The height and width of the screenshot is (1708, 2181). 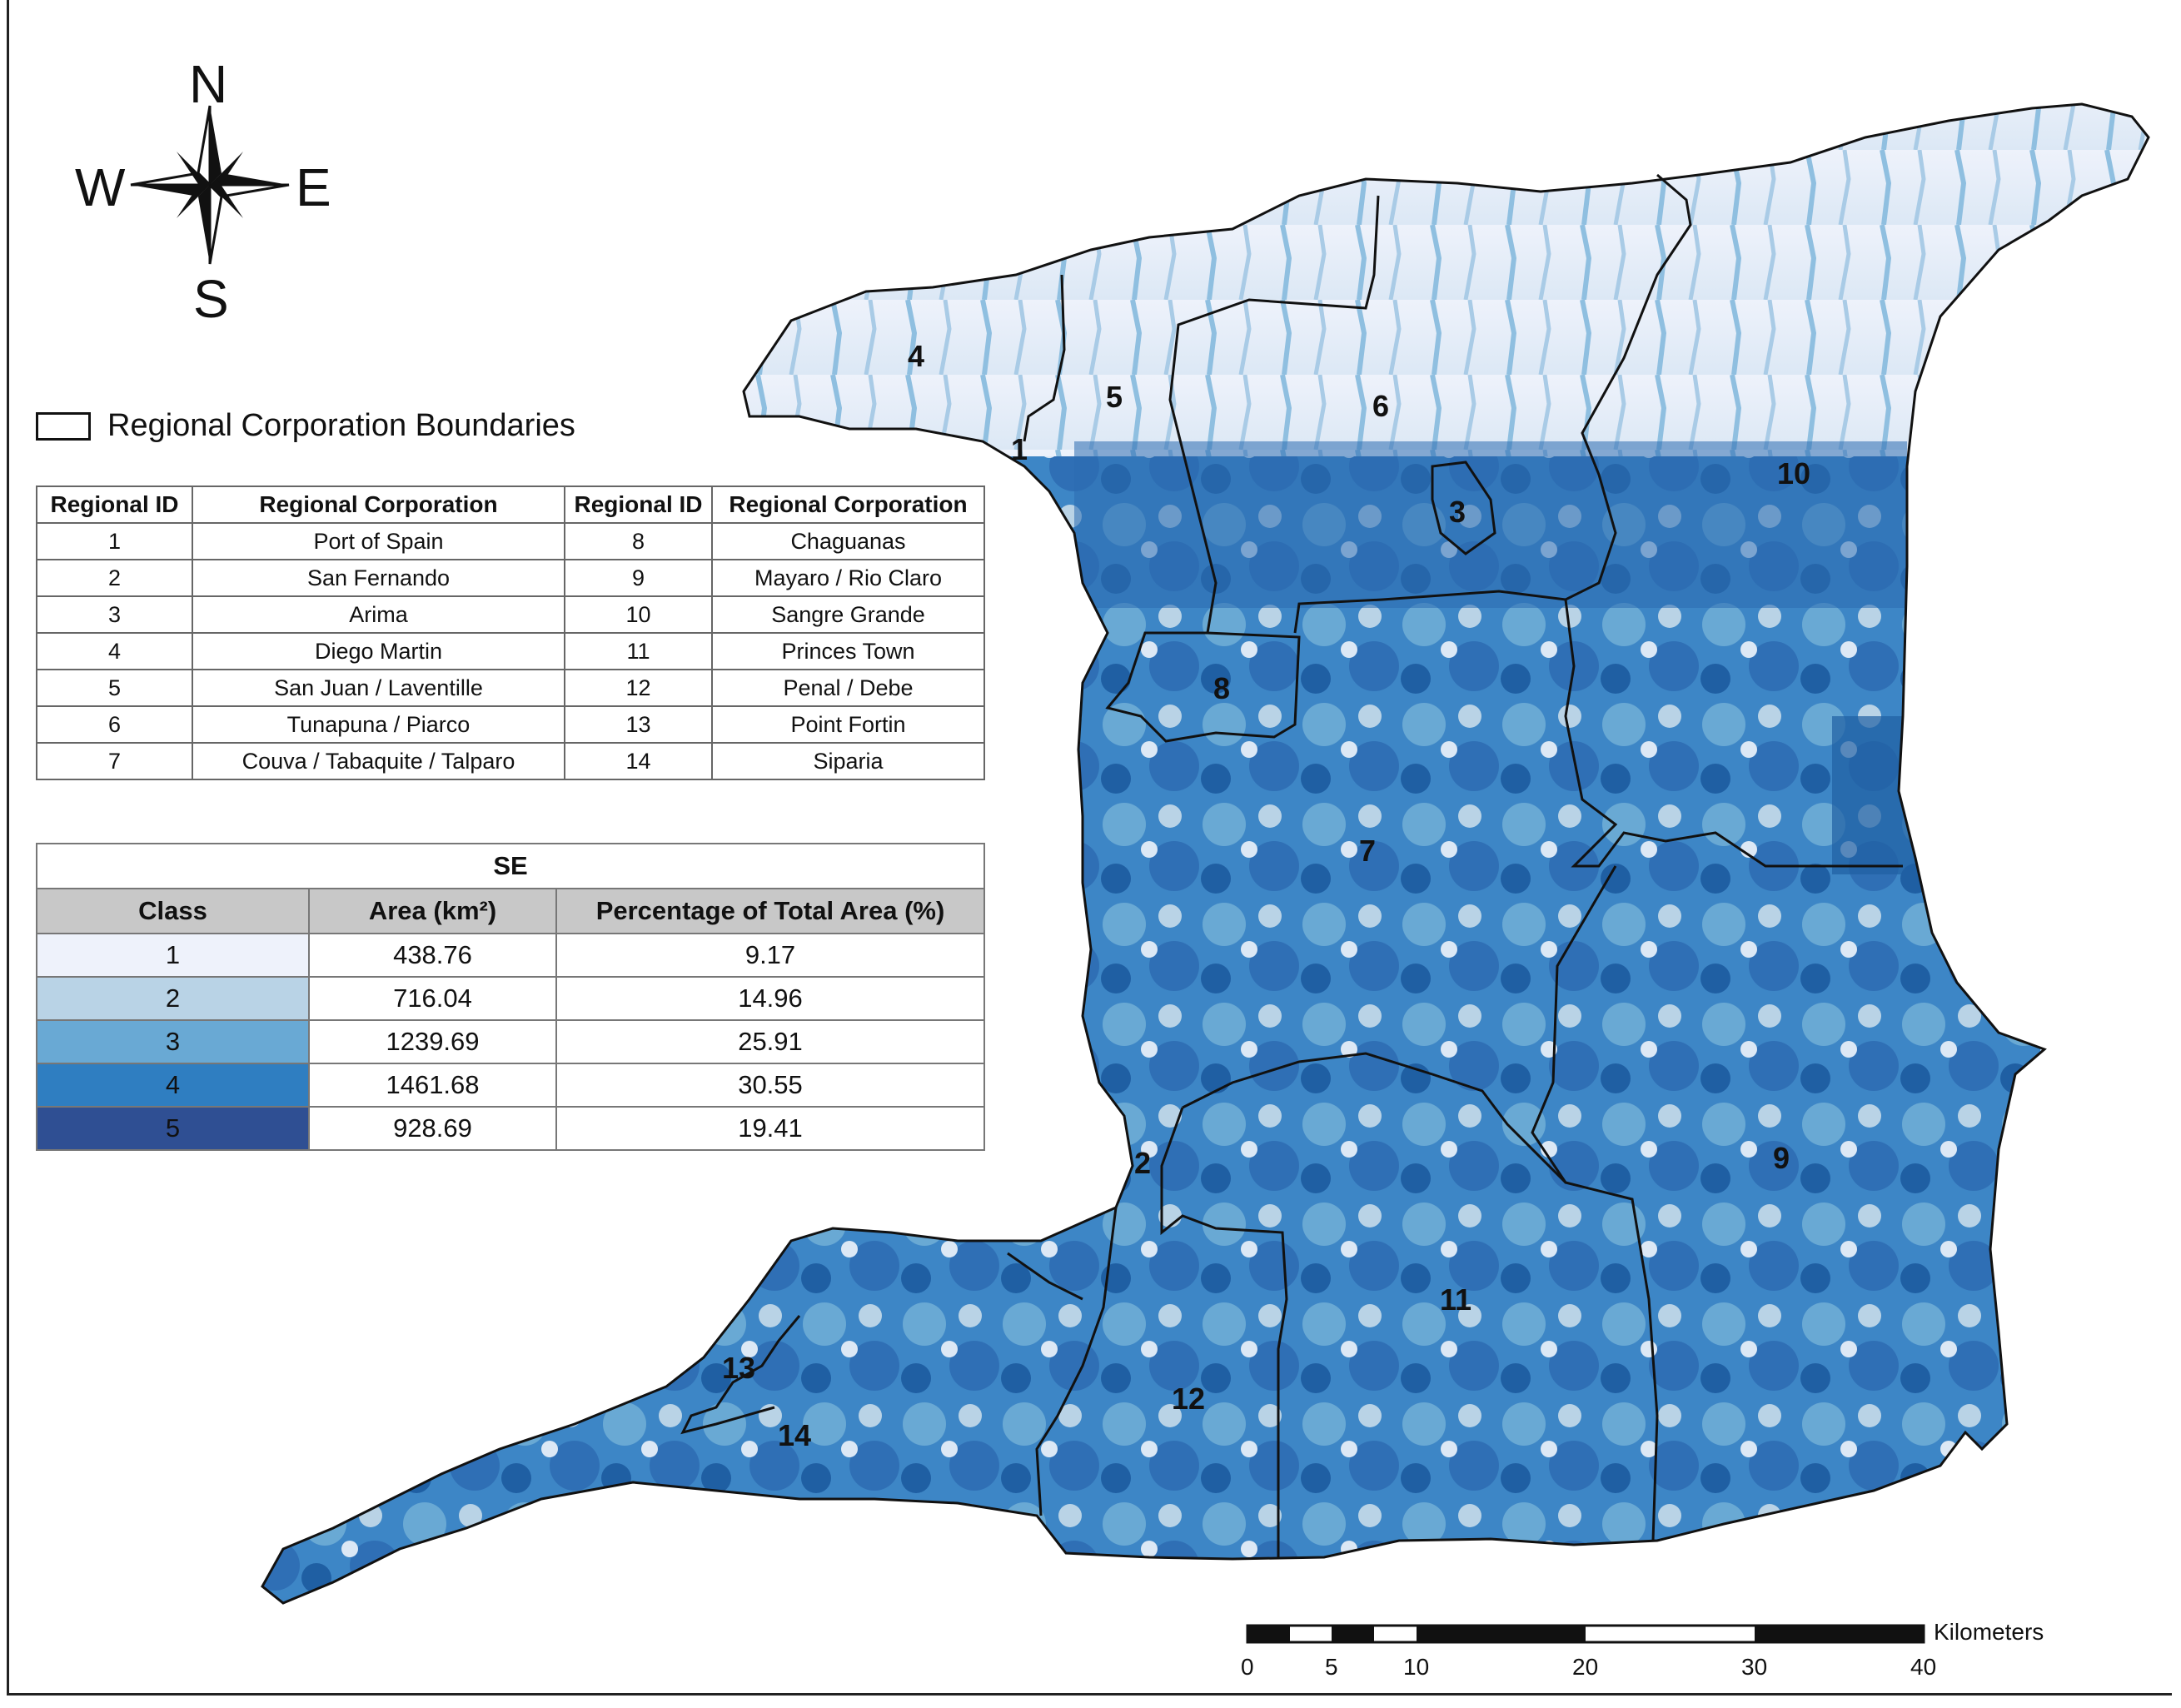 What do you see at coordinates (379, 651) in the screenshot?
I see `region-name-cell: Diego Martin` at bounding box center [379, 651].